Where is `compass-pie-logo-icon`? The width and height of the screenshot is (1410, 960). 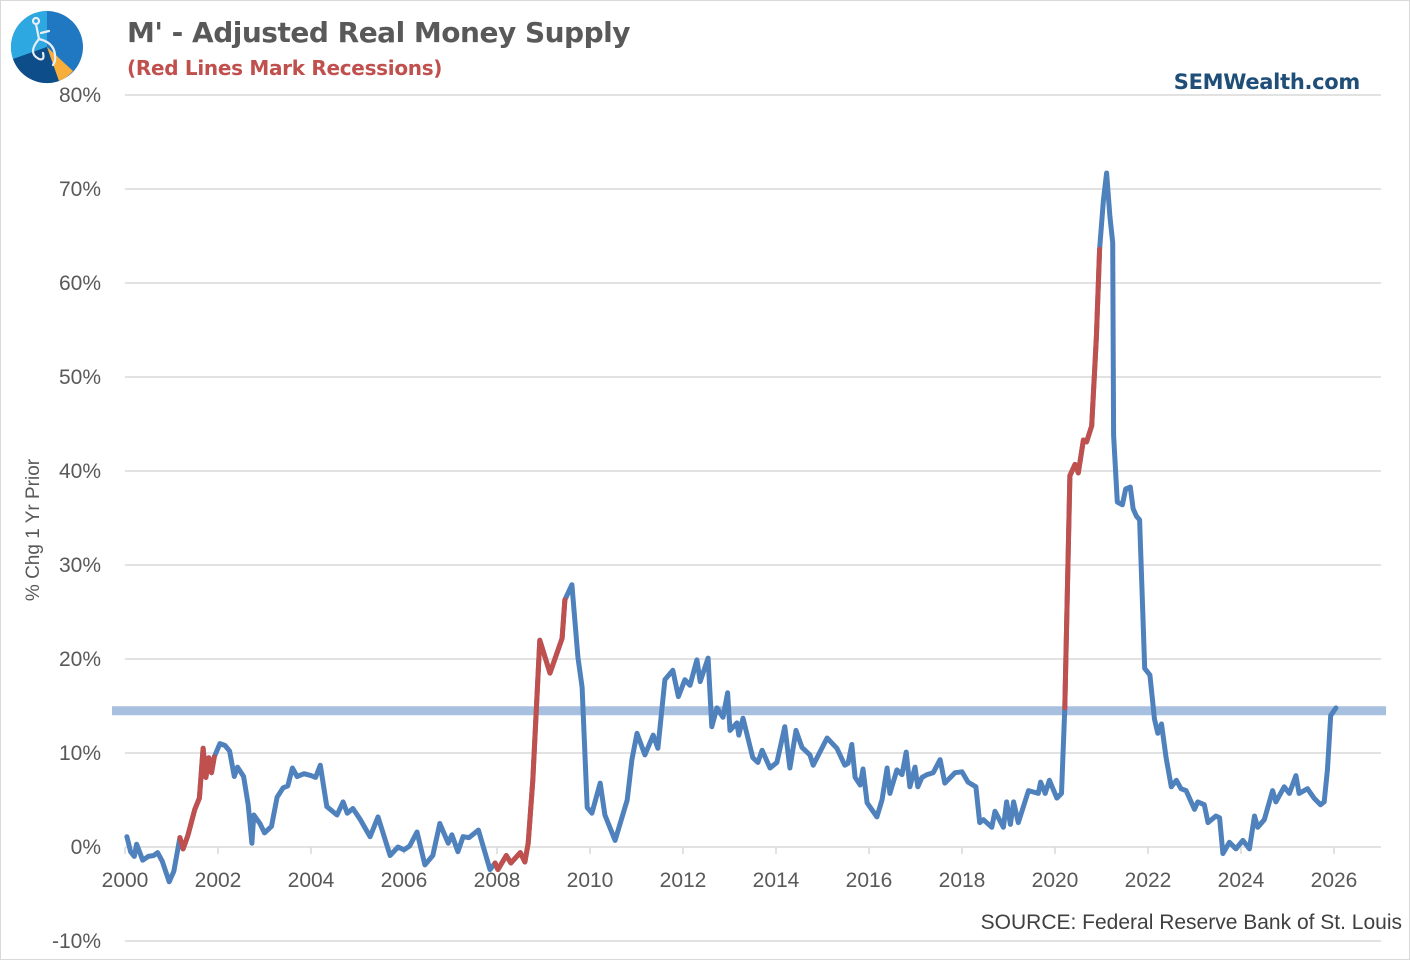 compass-pie-logo-icon is located at coordinates (46, 47).